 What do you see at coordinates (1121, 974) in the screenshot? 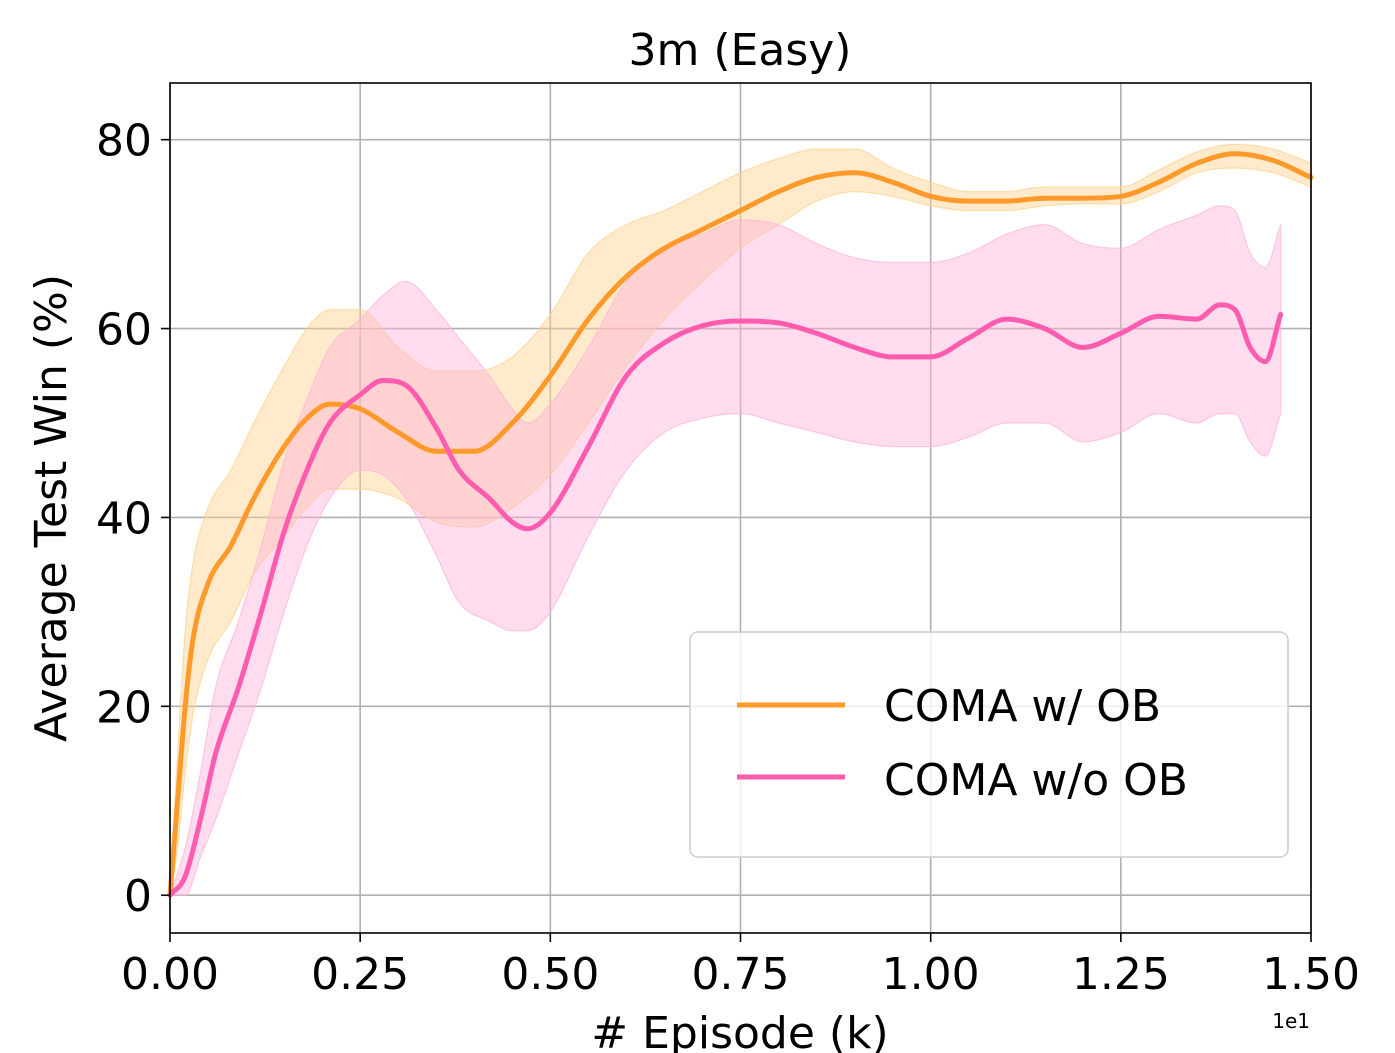
I see `x-tick-label: 1.25` at bounding box center [1121, 974].